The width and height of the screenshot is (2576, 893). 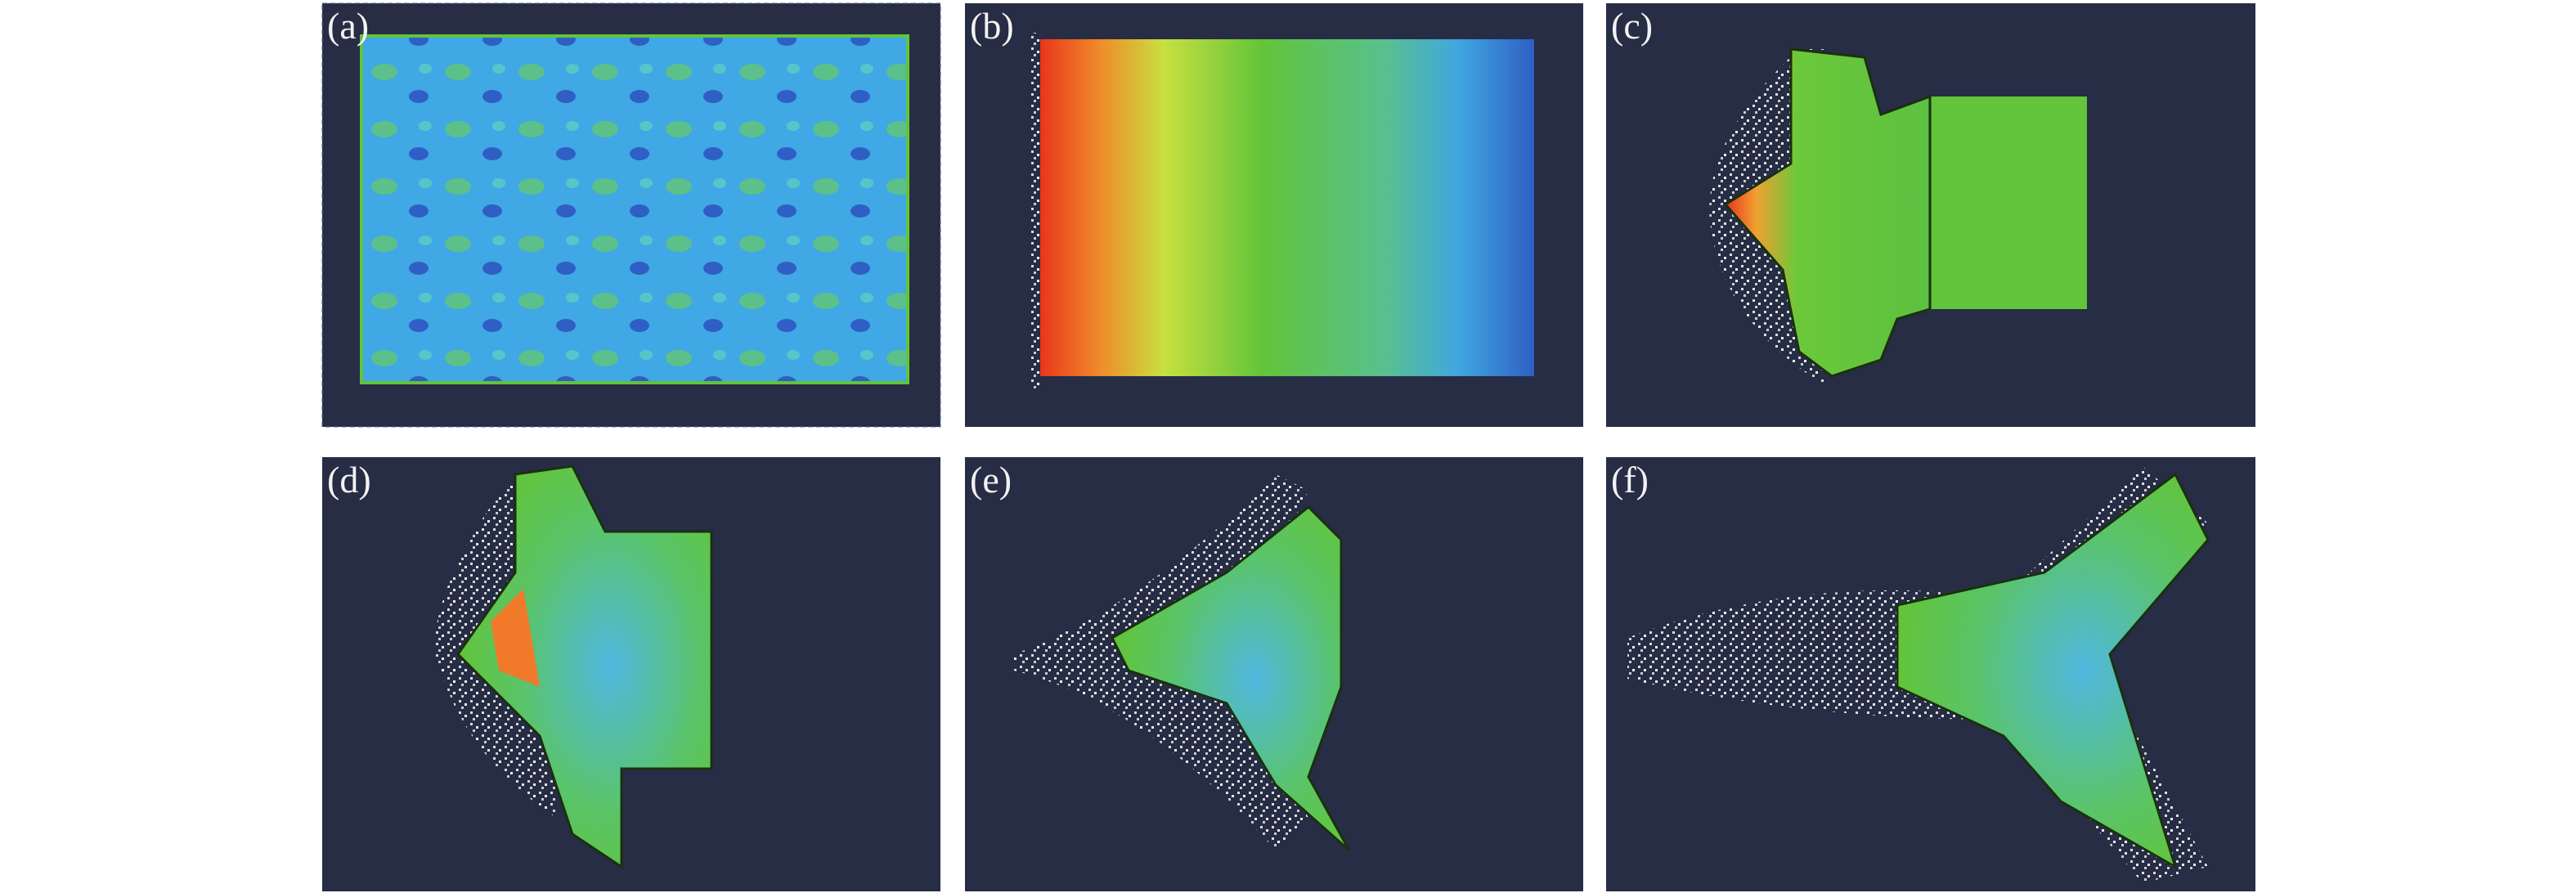 I want to click on panel: (c), so click(x=1930, y=215).